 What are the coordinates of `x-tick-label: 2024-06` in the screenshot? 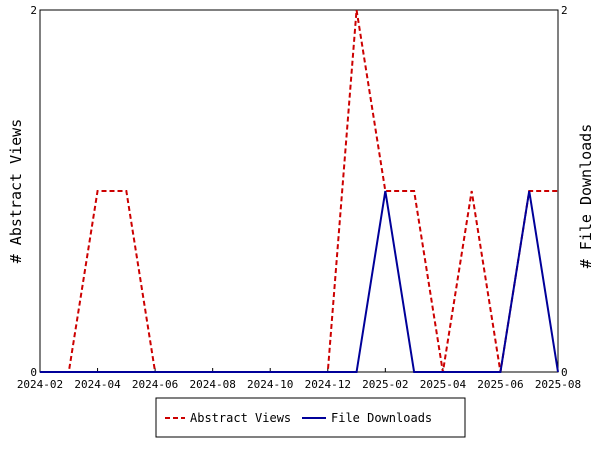 It's located at (155, 384).